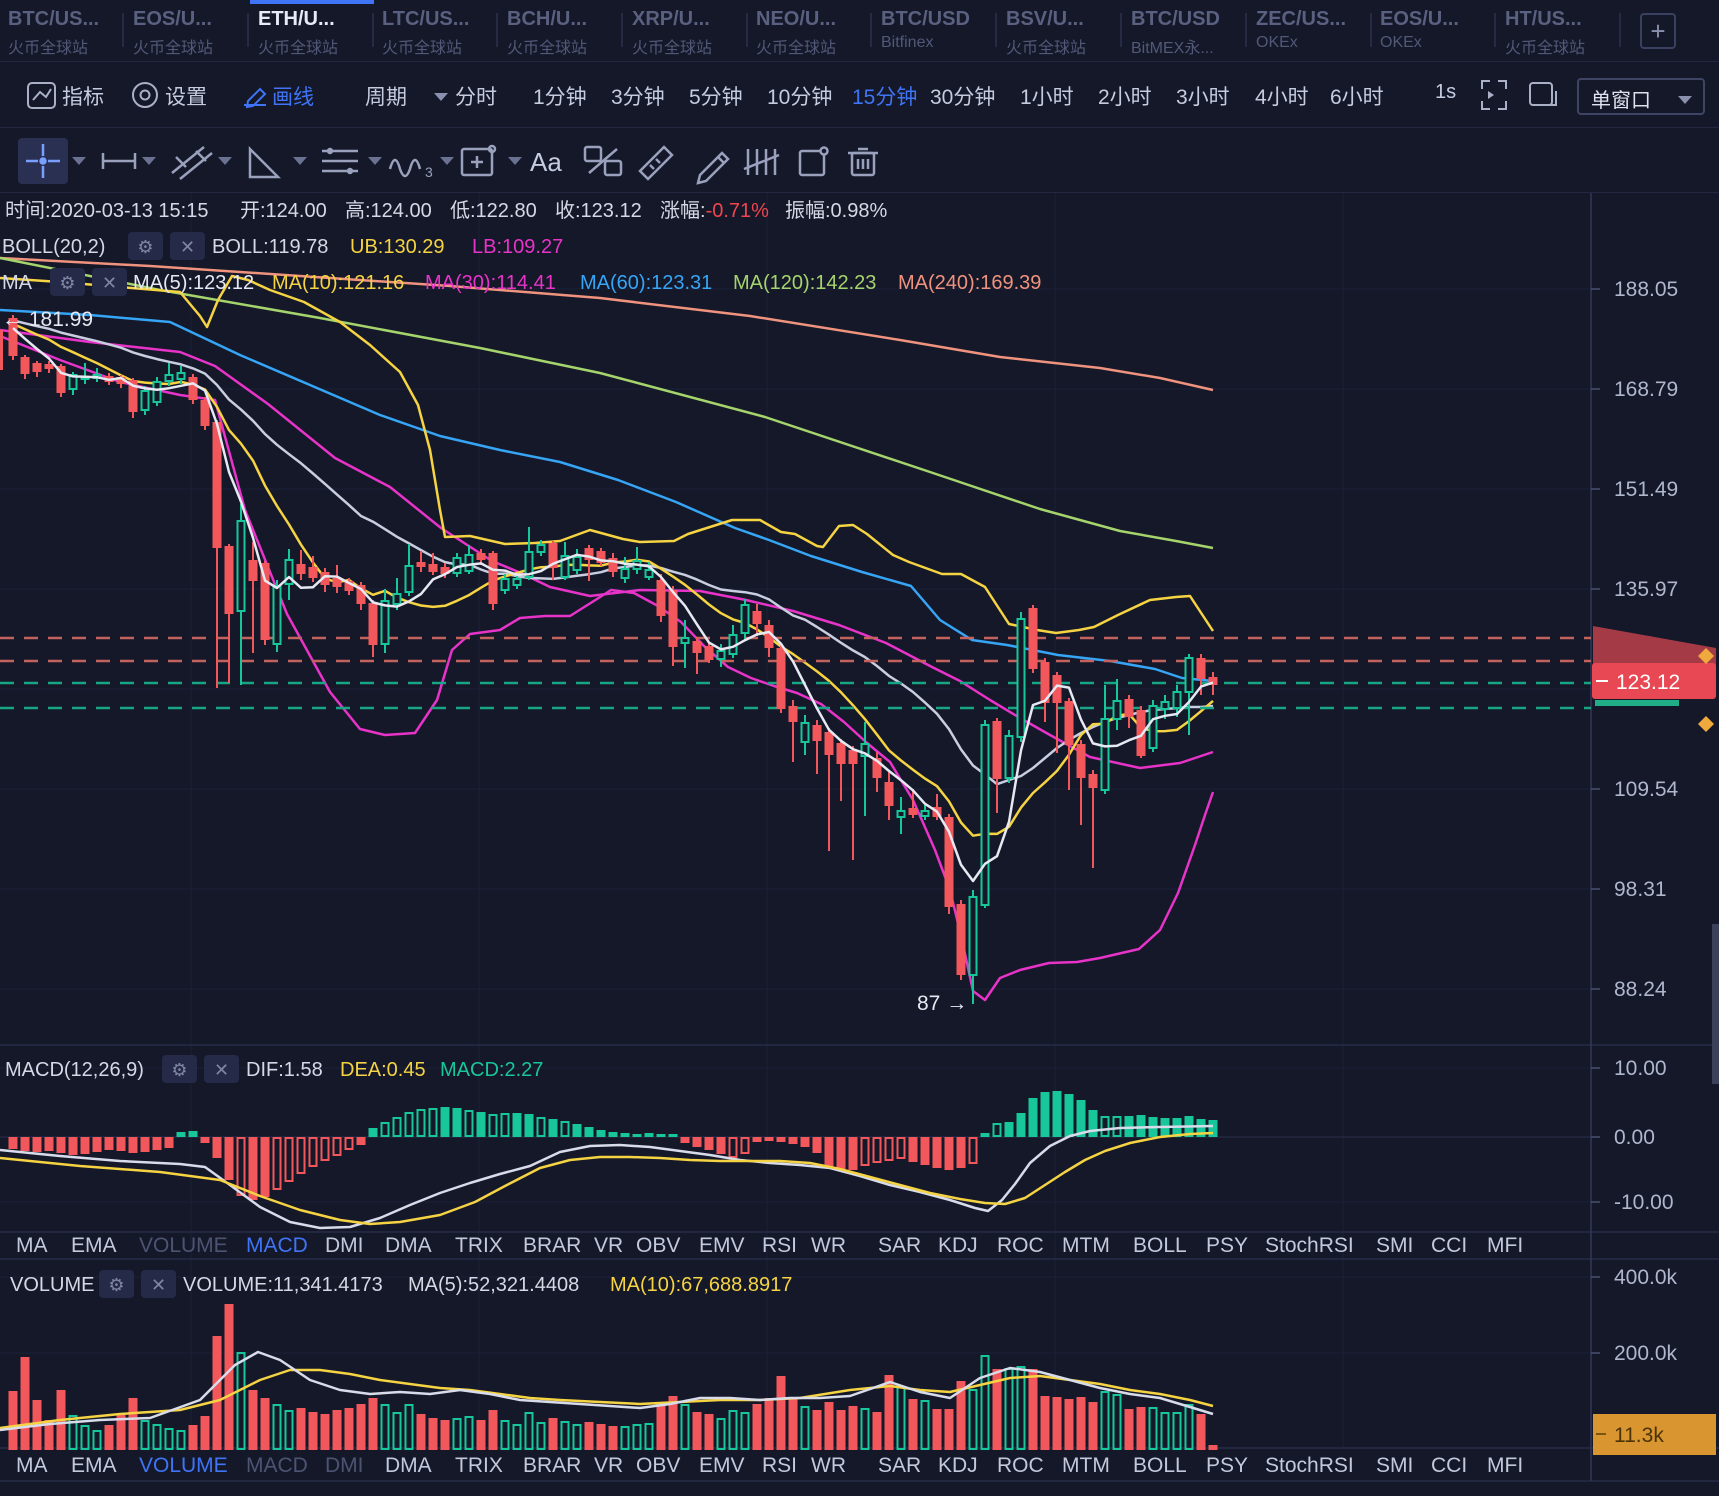 This screenshot has height=1496, width=1719. I want to click on svg-text: DEA:0.45, so click(383, 1070).